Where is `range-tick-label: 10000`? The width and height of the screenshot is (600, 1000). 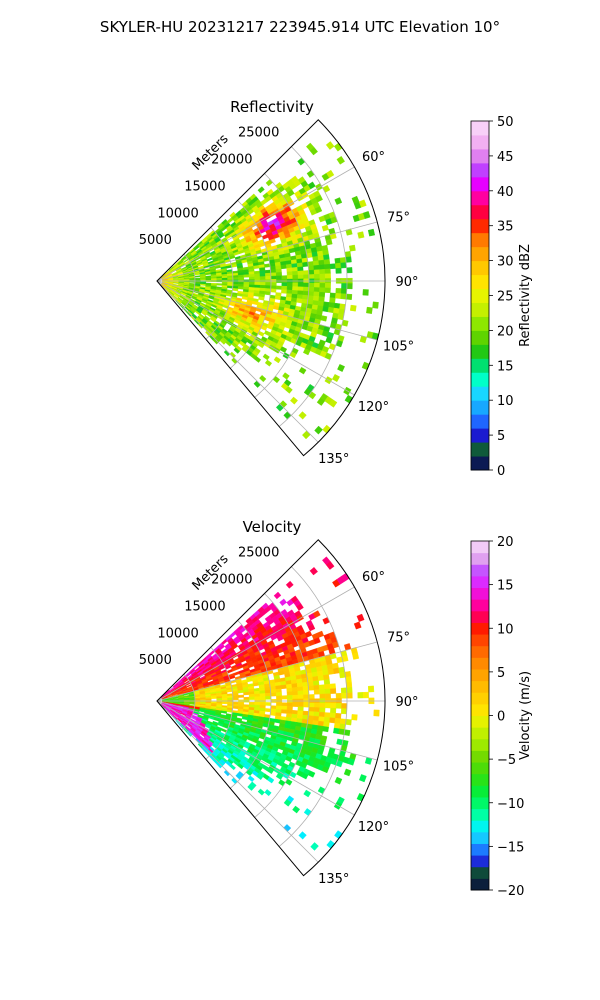 range-tick-label: 10000 is located at coordinates (177, 213).